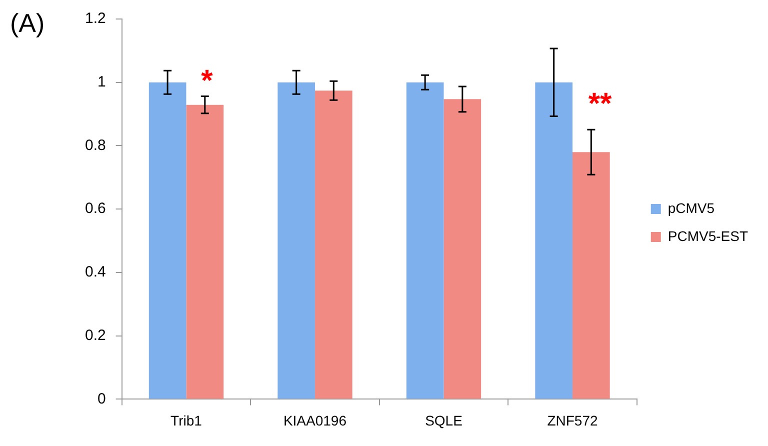  Describe the element at coordinates (207, 81) in the screenshot. I see `annotation: *` at that location.